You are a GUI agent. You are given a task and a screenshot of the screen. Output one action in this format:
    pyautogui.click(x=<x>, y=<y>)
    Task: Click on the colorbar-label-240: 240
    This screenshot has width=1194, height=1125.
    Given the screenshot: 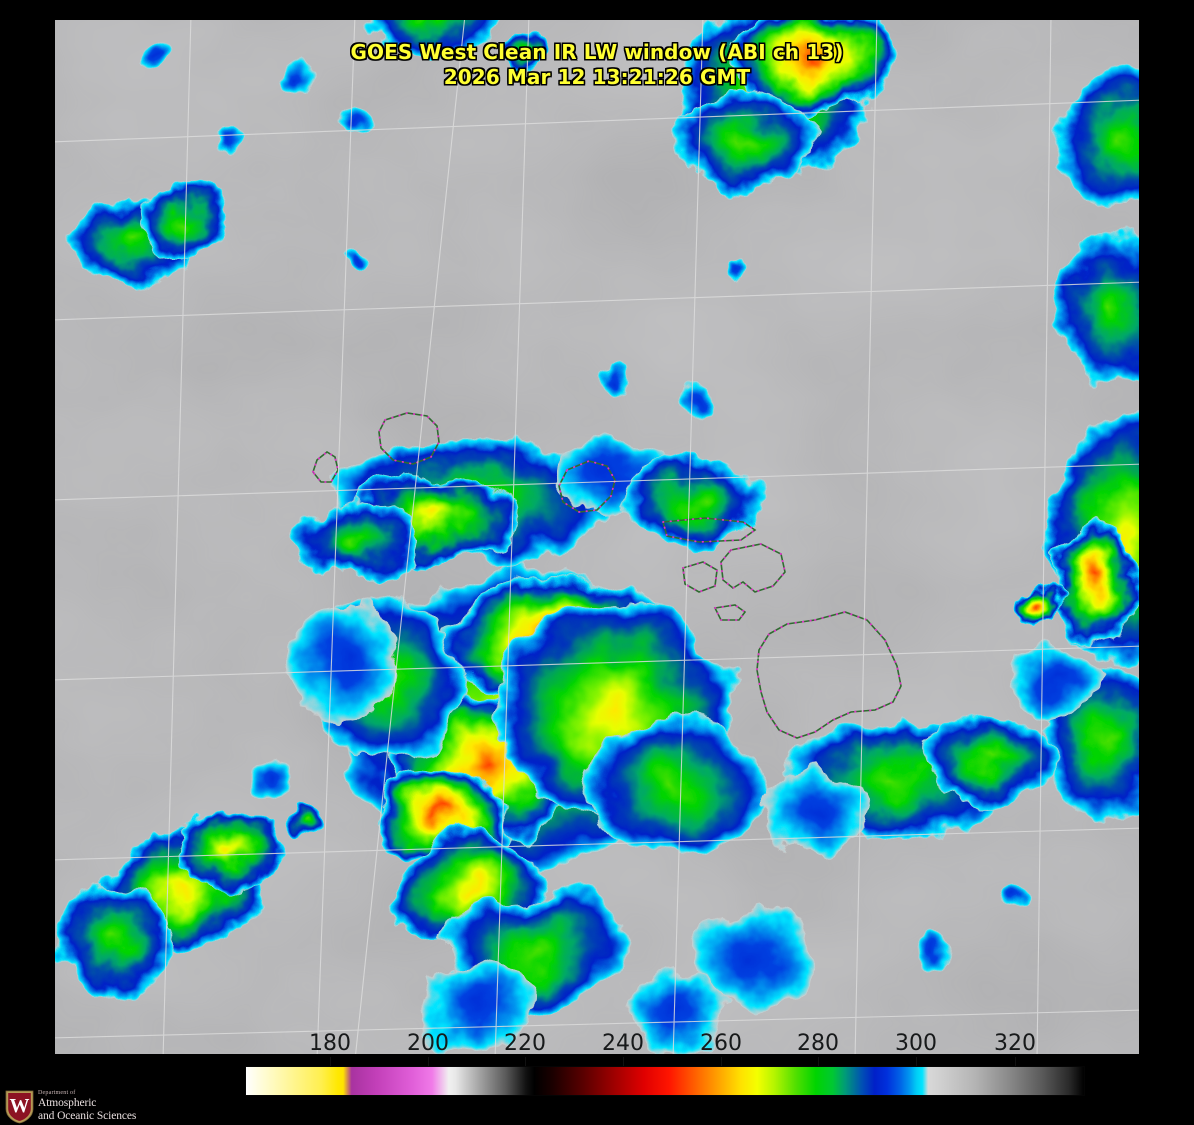 What is the action you would take?
    pyautogui.click(x=623, y=1043)
    